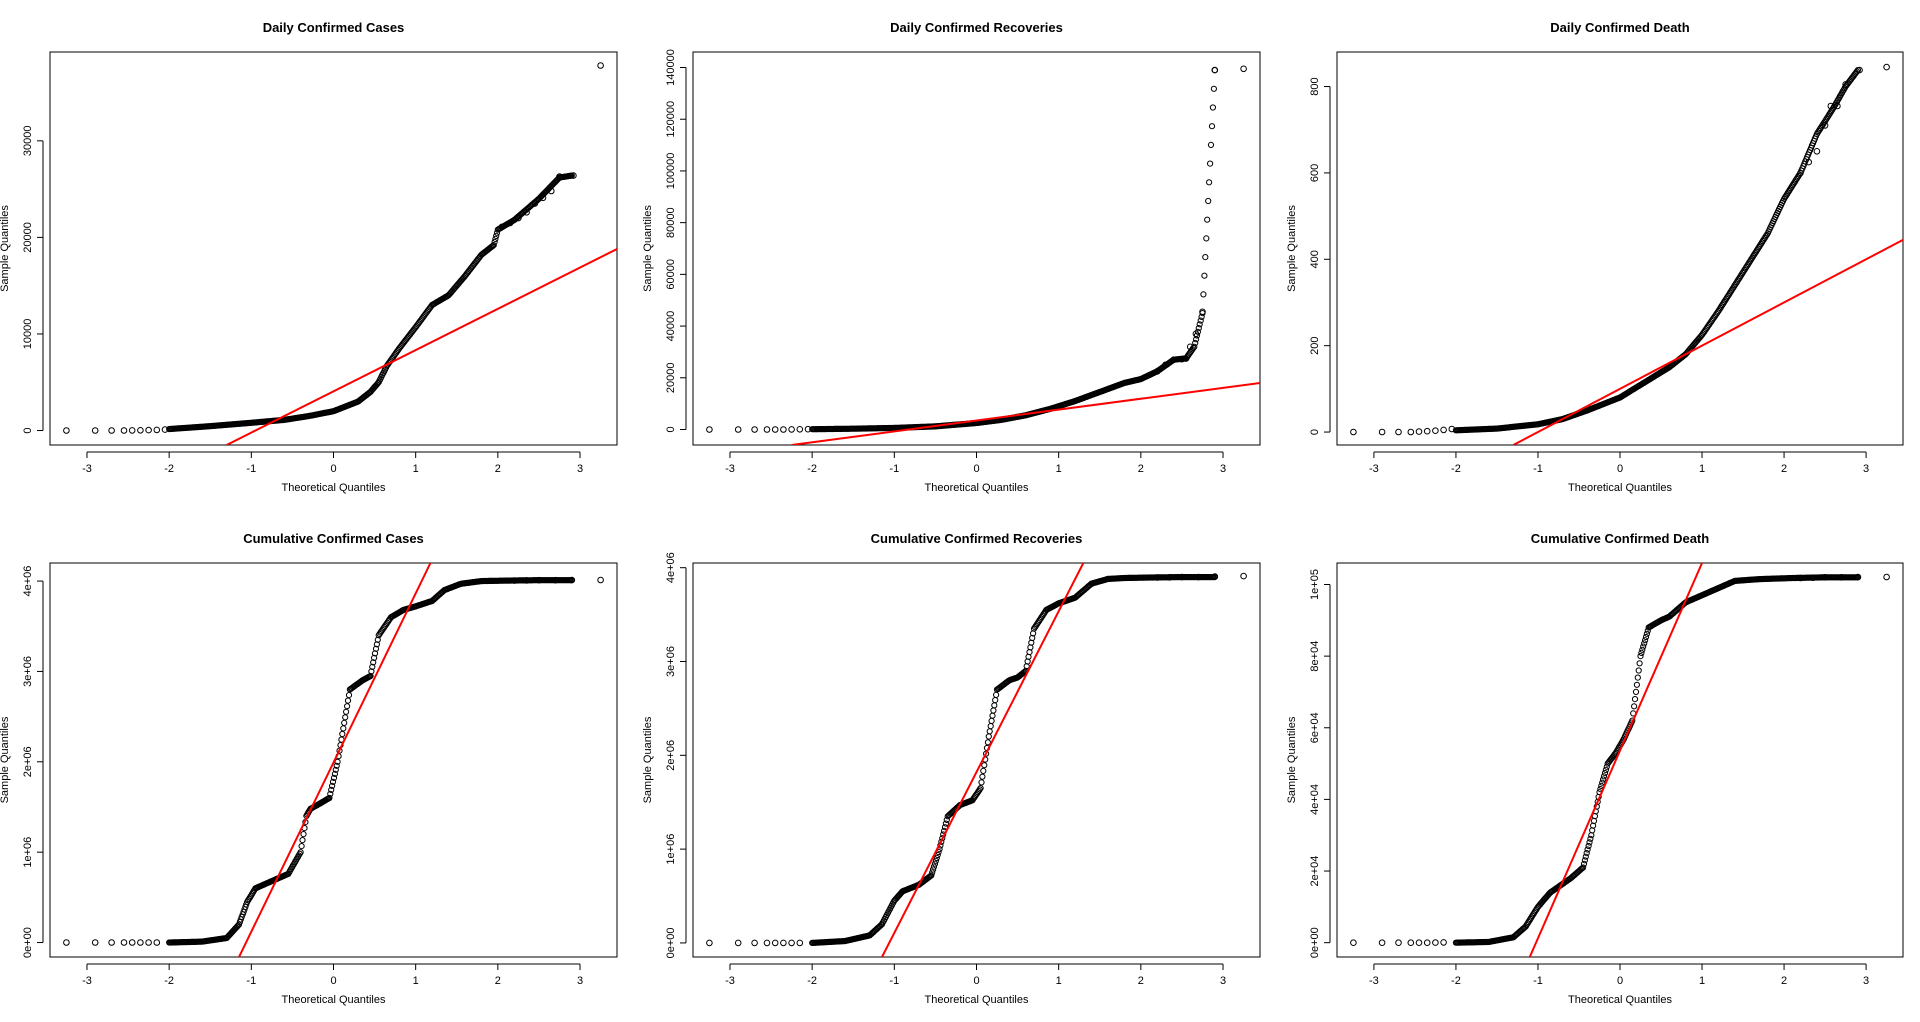 The image size is (1920, 1022). What do you see at coordinates (1620, 538) in the screenshot?
I see `plot-title: Cumulative Confirmed Death` at bounding box center [1620, 538].